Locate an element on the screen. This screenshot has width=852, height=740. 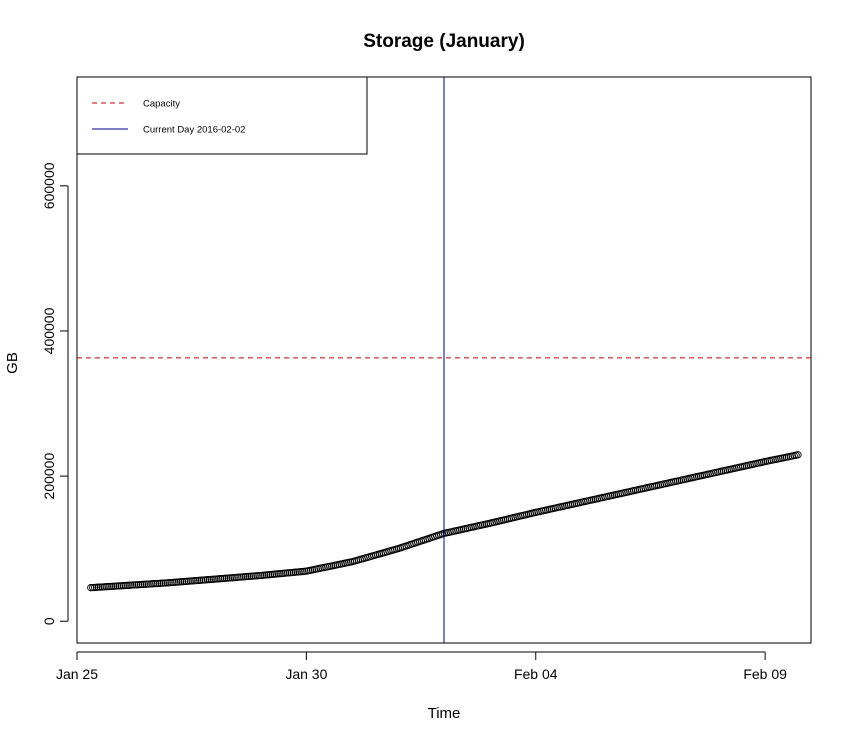
x-axis: Jan 25 Jan 30 Feb 04 Feb 09 is located at coordinates (421, 666).